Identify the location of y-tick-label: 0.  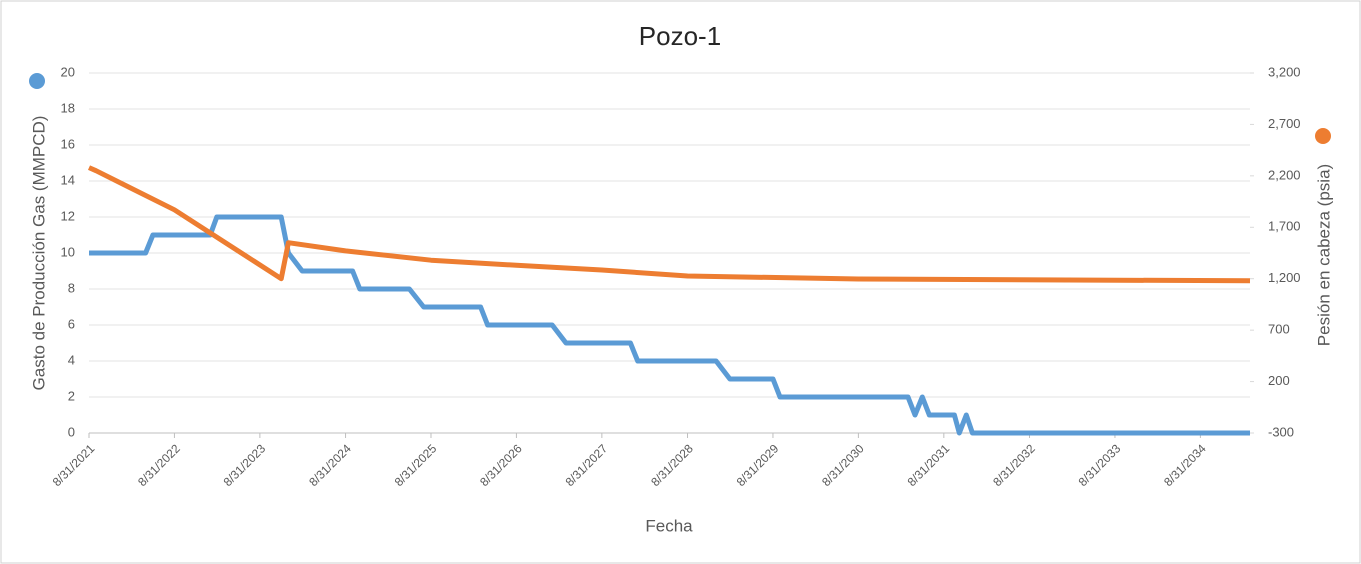
(71, 431).